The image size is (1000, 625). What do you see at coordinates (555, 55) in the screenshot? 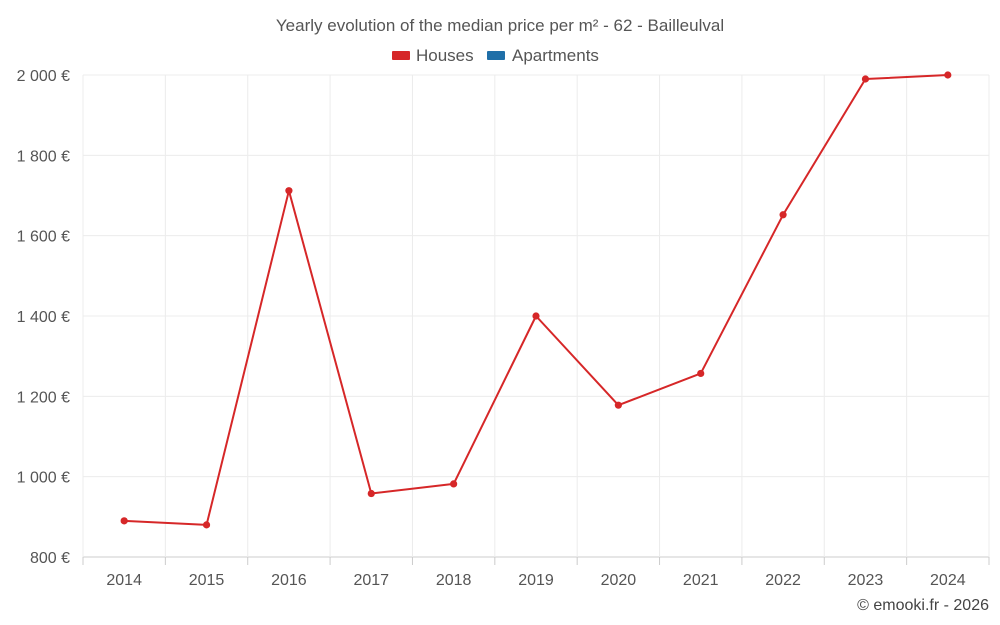
I see `legend-label-apartments: Apartments` at bounding box center [555, 55].